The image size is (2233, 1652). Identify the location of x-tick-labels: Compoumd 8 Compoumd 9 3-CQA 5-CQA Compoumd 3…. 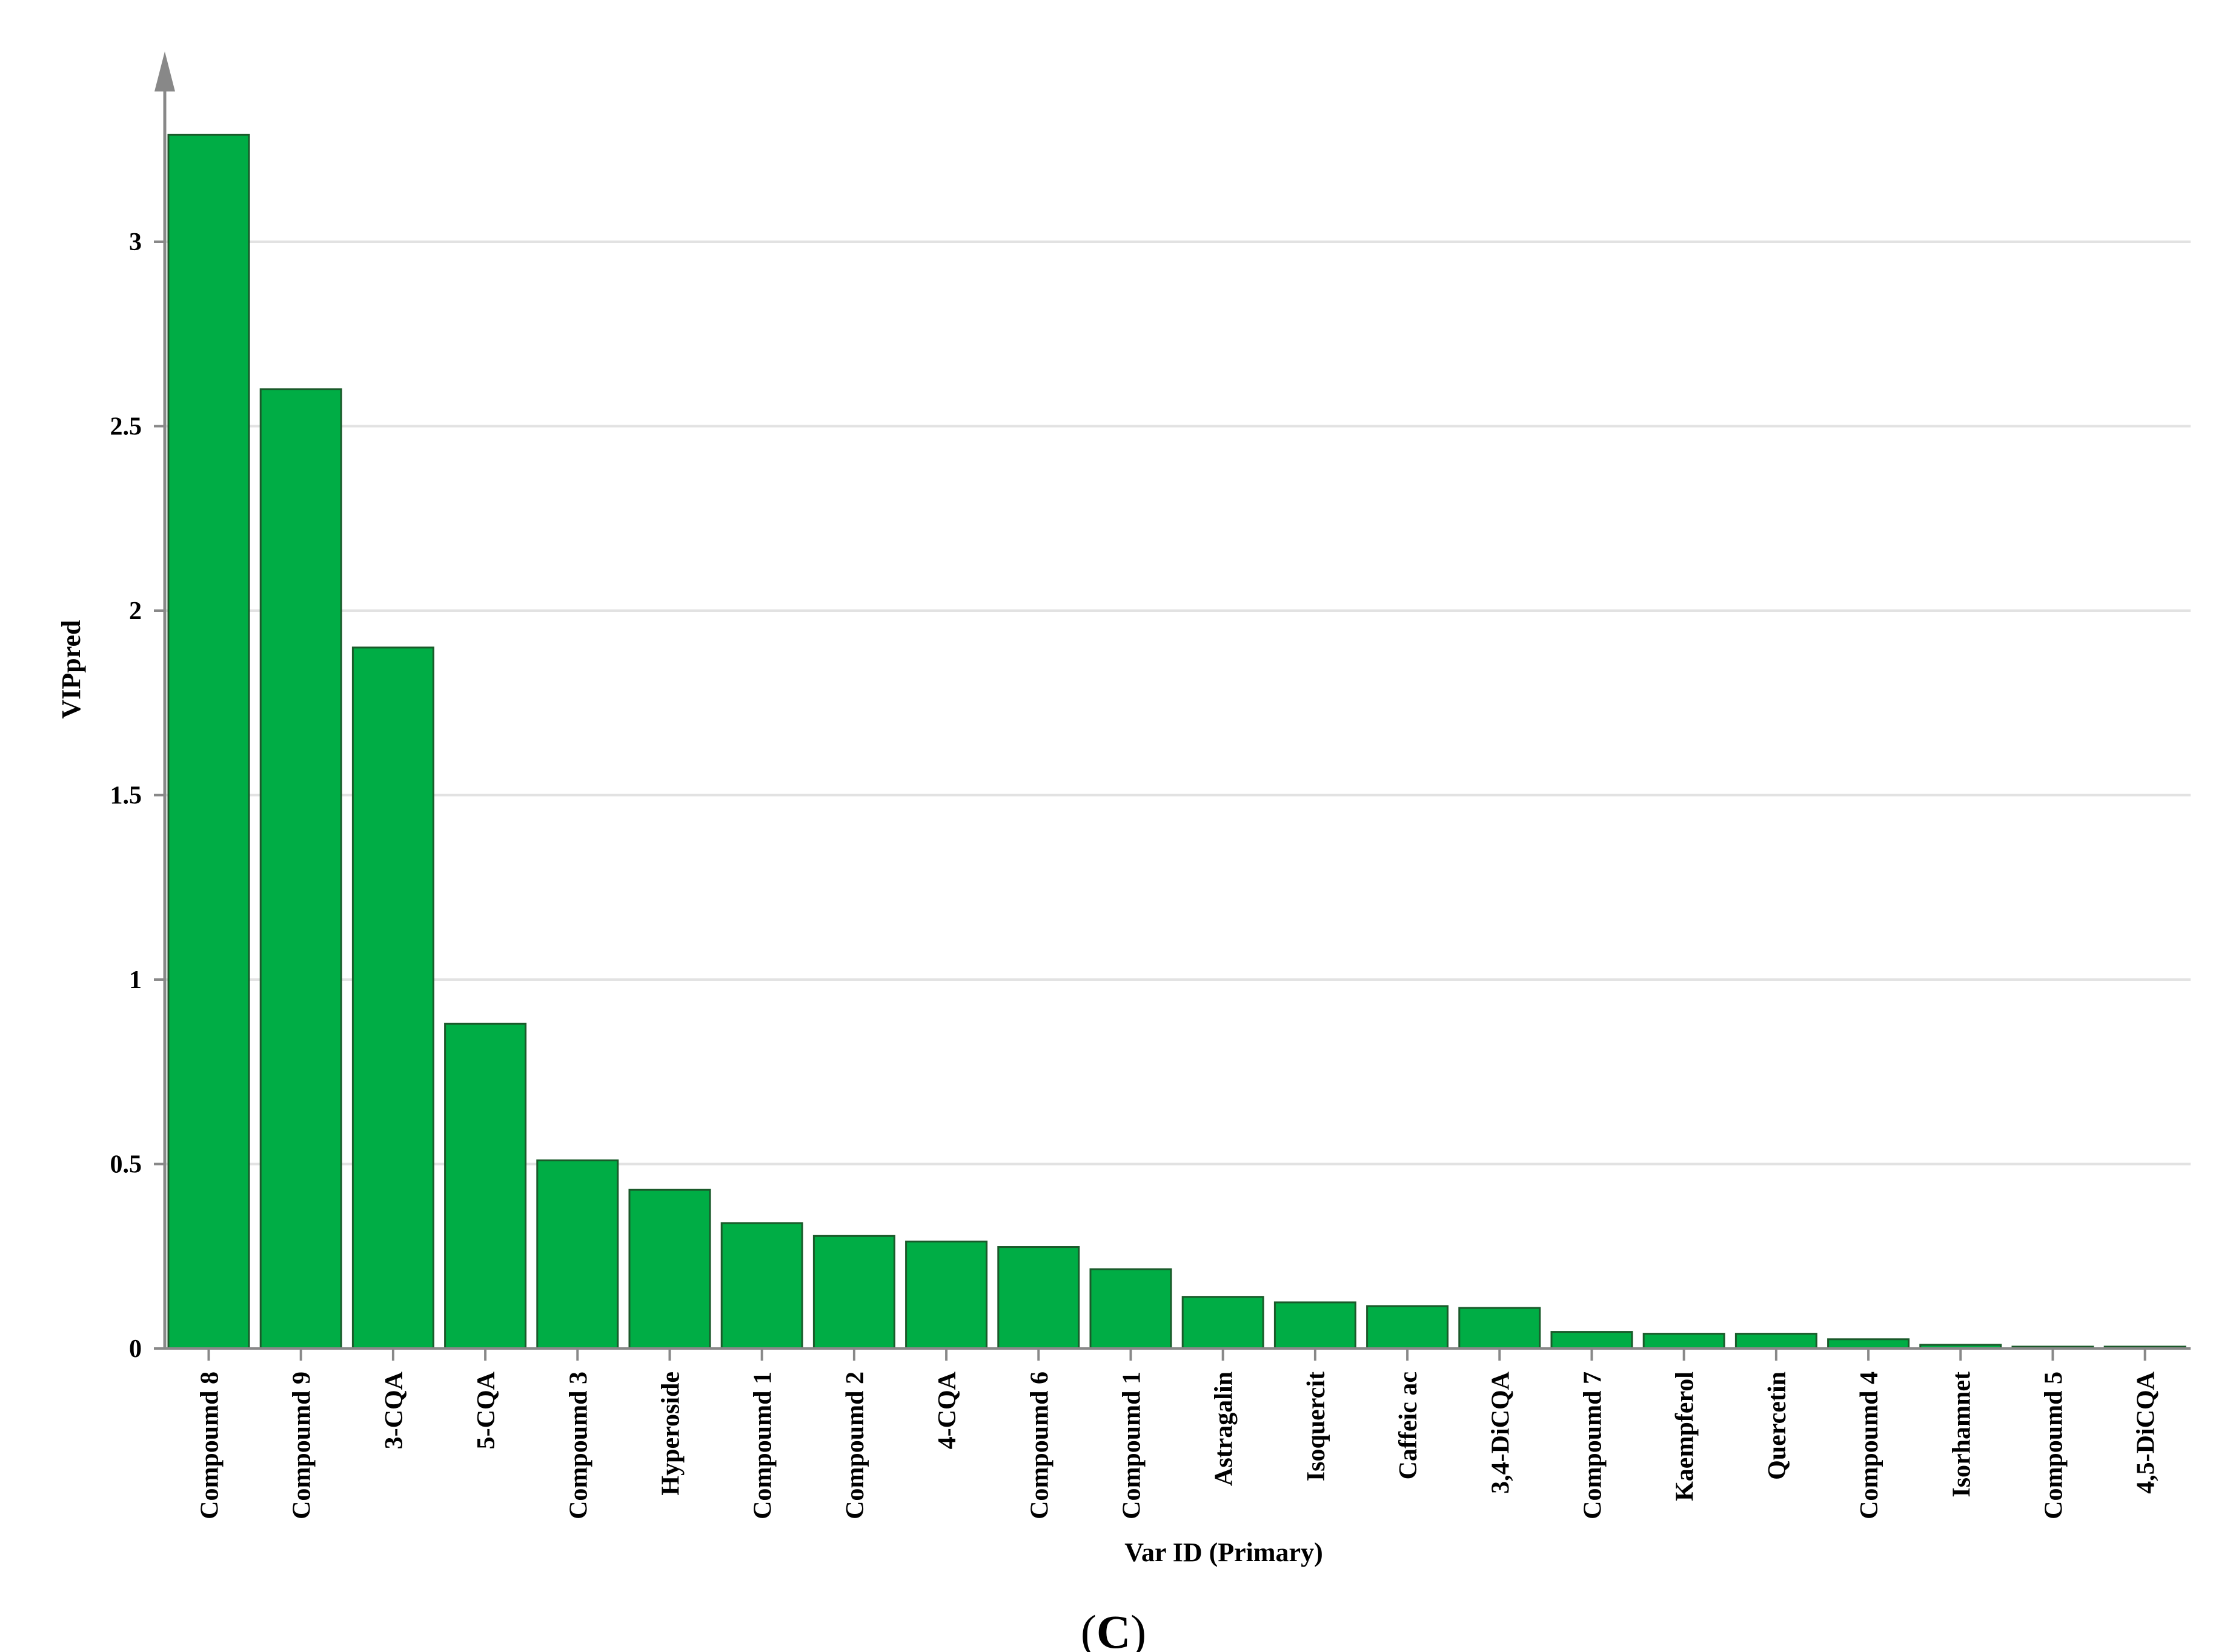
(1178, 1434).